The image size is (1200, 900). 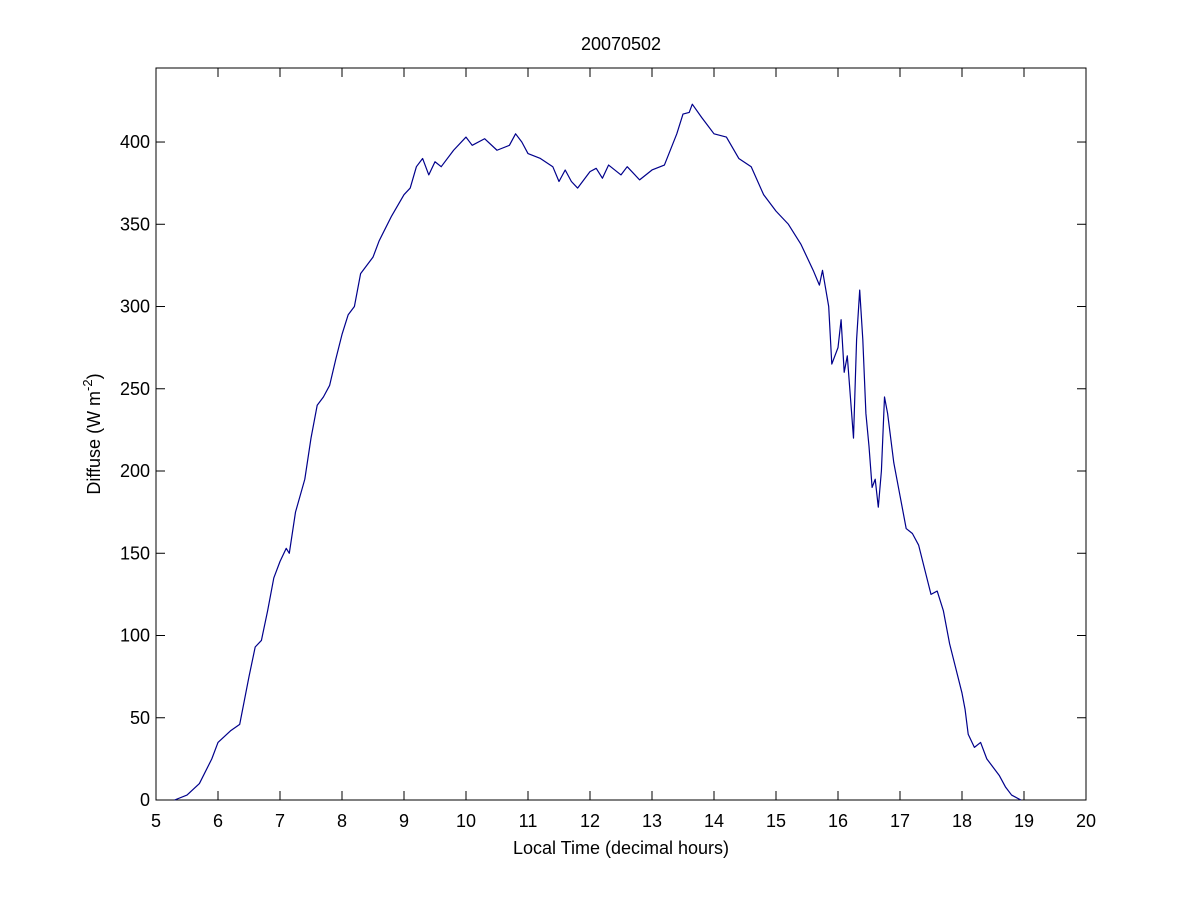 What do you see at coordinates (135, 389) in the screenshot?
I see `y-tick-label: 250` at bounding box center [135, 389].